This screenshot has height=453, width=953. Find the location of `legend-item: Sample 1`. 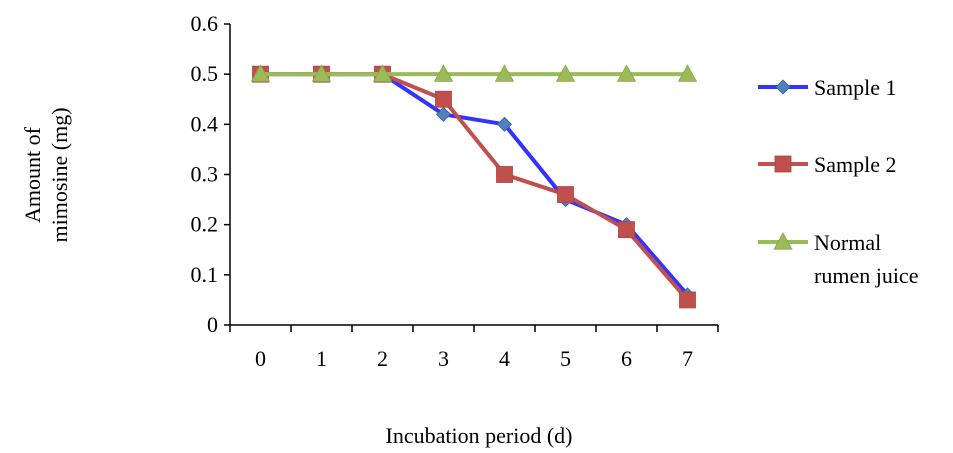

legend-item: Sample 1 is located at coordinates (827, 87).